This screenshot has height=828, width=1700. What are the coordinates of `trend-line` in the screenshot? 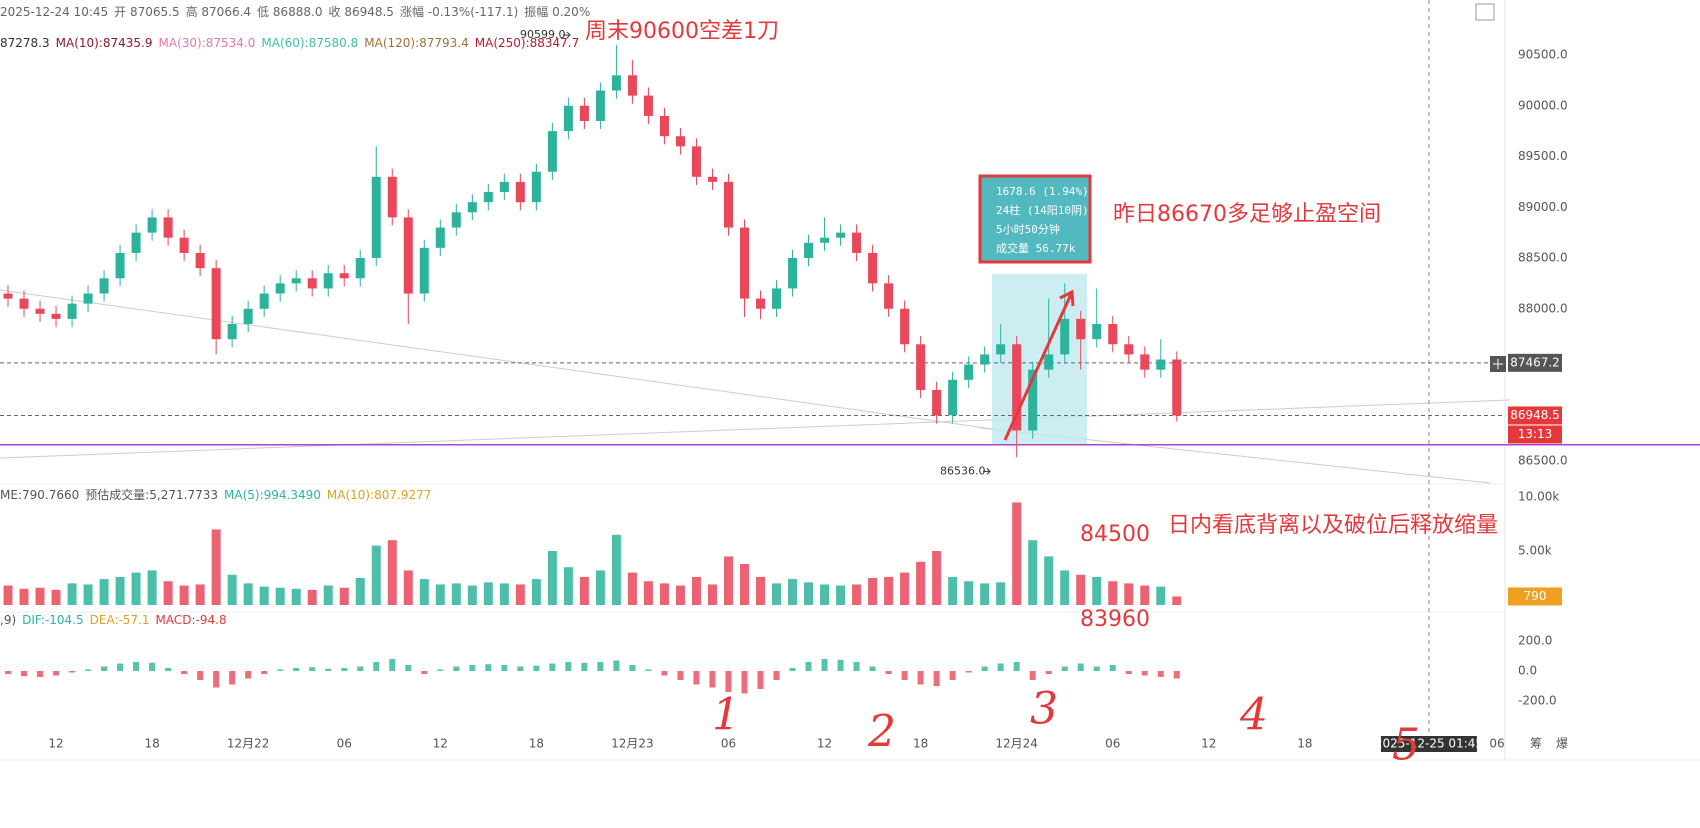 It's located at (755, 429).